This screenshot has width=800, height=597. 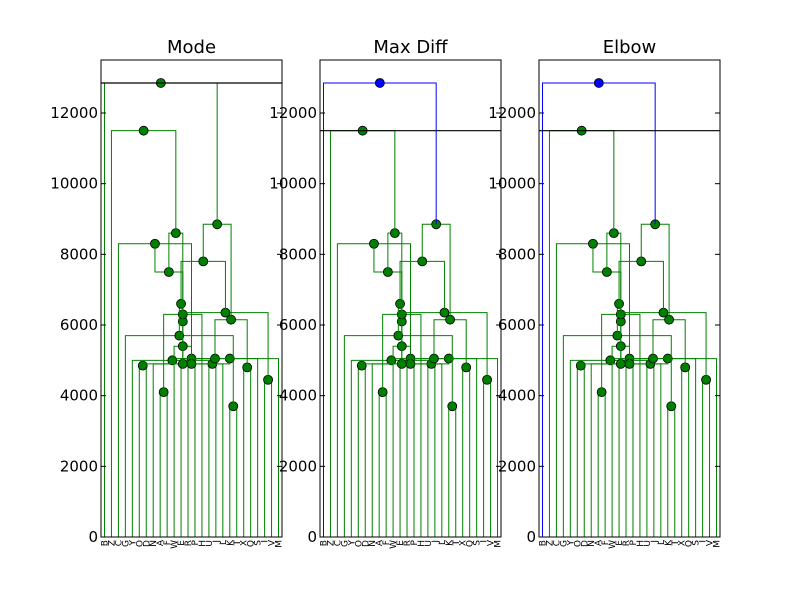 I want to click on x-tick-label: S, so click(x=478, y=543).